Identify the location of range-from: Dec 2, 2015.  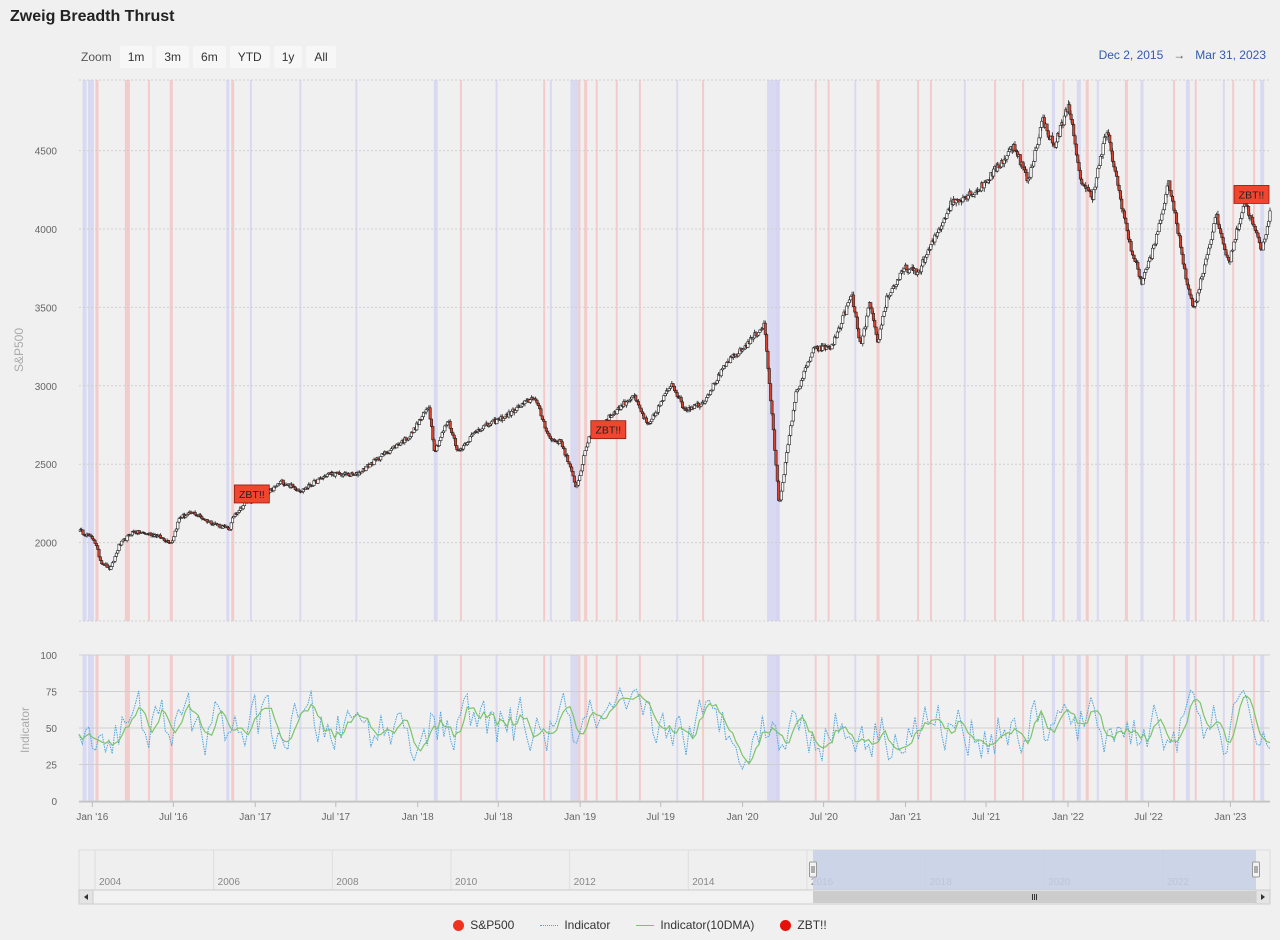
(1131, 55).